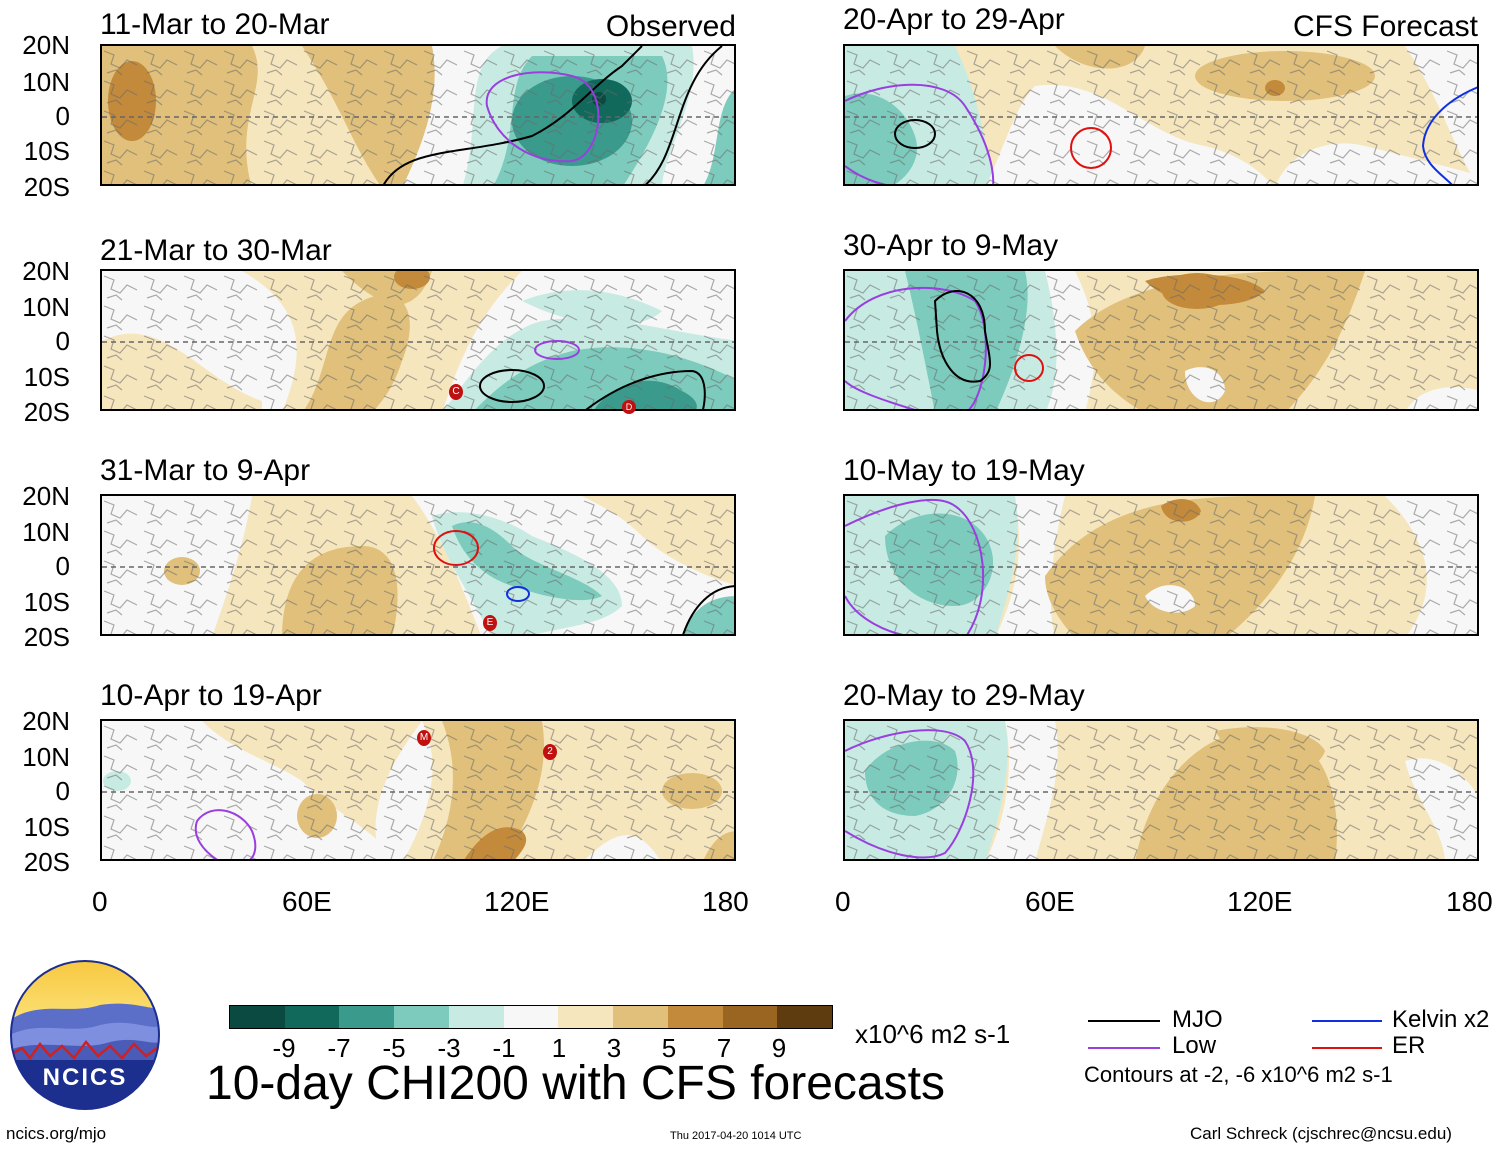 This screenshot has height=1149, width=1510. Describe the element at coordinates (215, 24) in the screenshot. I see `panel-title-1: 11-Mar to 20-Mar` at that location.